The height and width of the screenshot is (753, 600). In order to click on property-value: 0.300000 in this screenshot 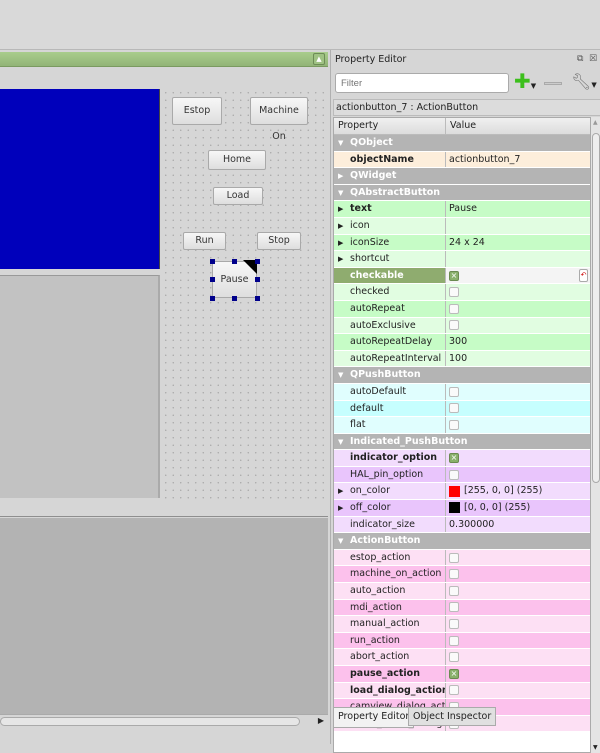, I will do `click(472, 524)`.